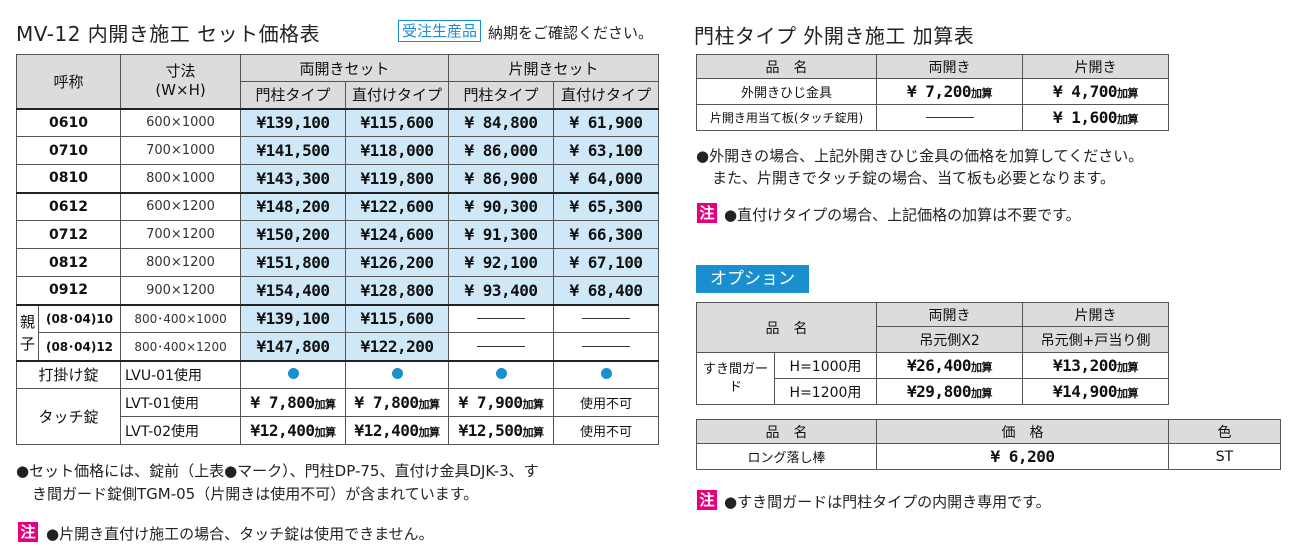 The height and width of the screenshot is (554, 1292). Describe the element at coordinates (786, 431) in the screenshot. I see `header-item: 品 名` at that location.